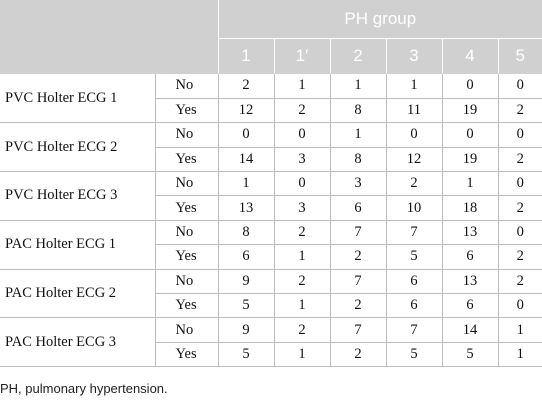 Image resolution: width=542 pixels, height=402 pixels. Describe the element at coordinates (77, 294) in the screenshot. I see `measure-label: PAC Holter ECG 2` at that location.